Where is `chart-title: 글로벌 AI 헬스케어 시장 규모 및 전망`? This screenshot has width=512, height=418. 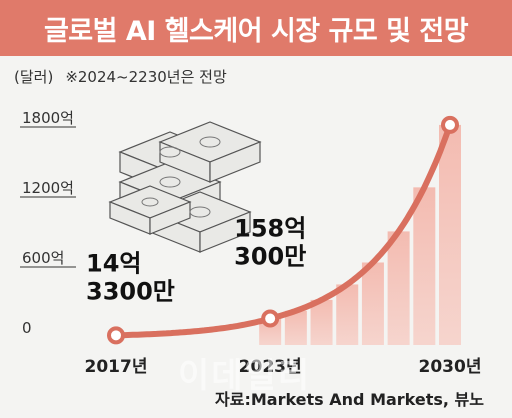
chart-title: 글로벌 AI 헬스케어 시장 규모 및 전망 is located at coordinates (256, 31).